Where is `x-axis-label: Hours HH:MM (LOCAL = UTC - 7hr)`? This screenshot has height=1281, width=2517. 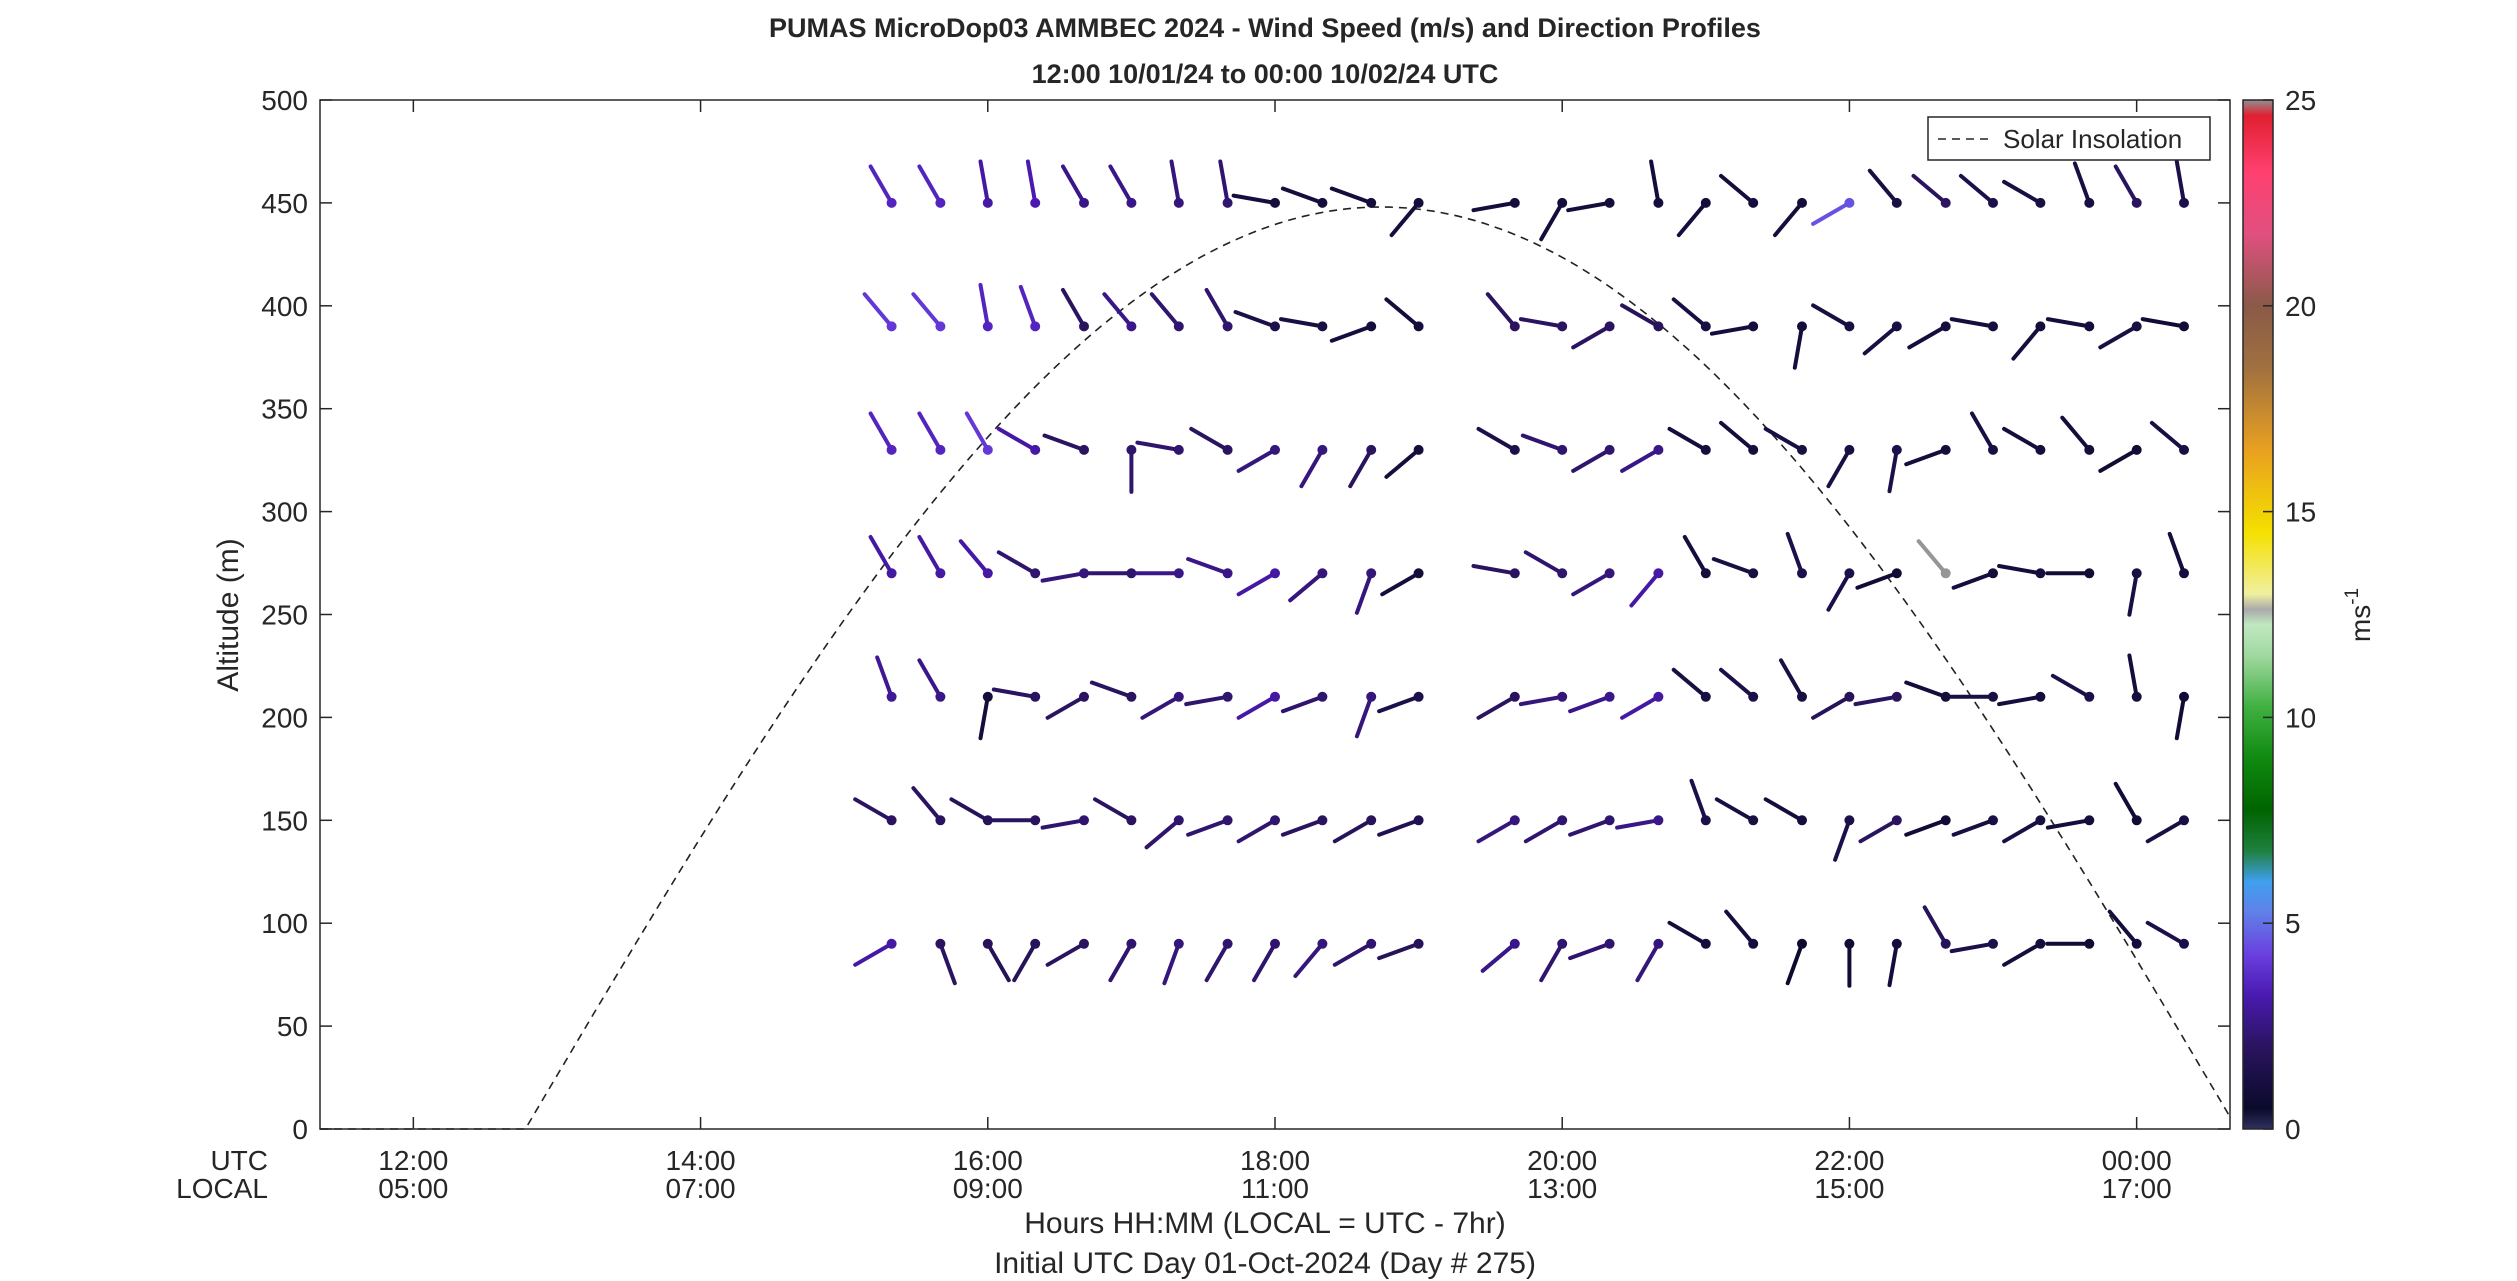 x-axis-label: Hours HH:MM (LOCAL = UTC - 7hr) is located at coordinates (1264, 1223).